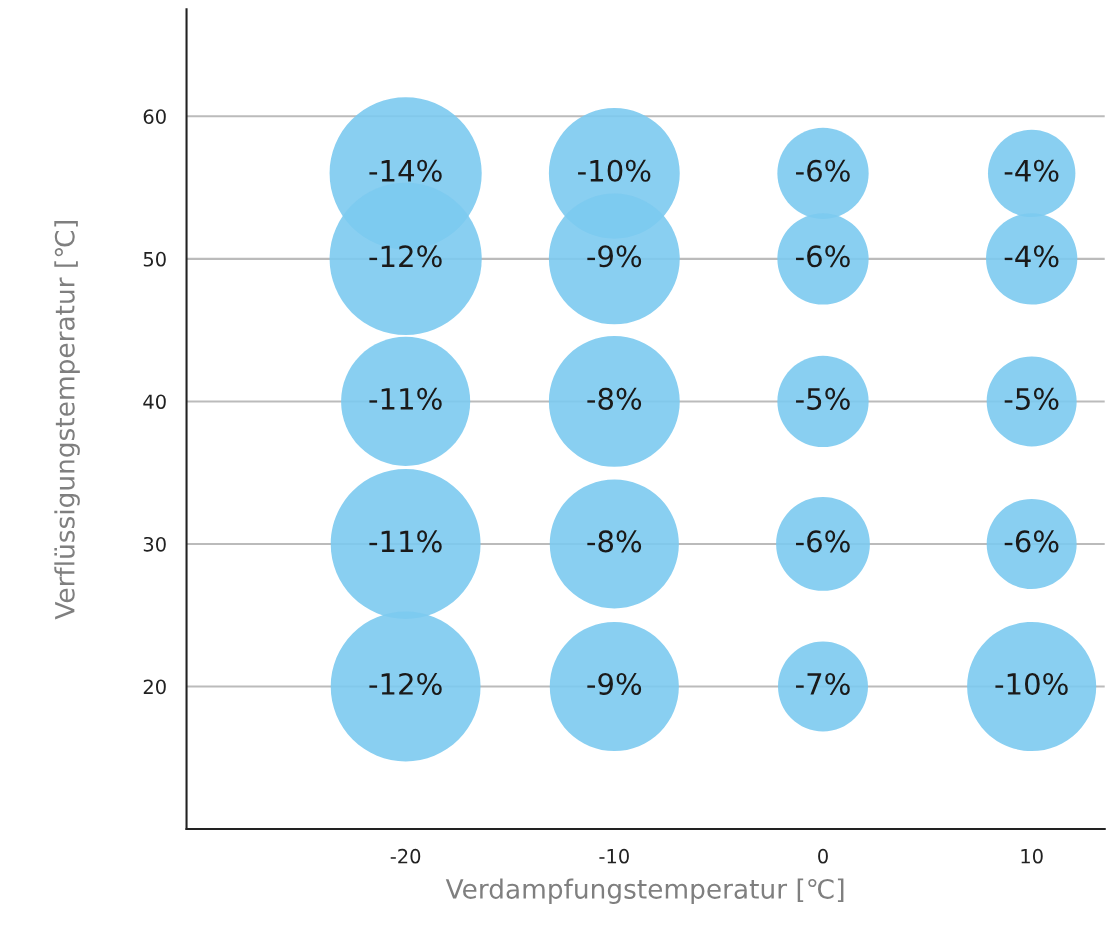 The image size is (1117, 940). Describe the element at coordinates (823, 683) in the screenshot. I see `annotation: -7%` at that location.